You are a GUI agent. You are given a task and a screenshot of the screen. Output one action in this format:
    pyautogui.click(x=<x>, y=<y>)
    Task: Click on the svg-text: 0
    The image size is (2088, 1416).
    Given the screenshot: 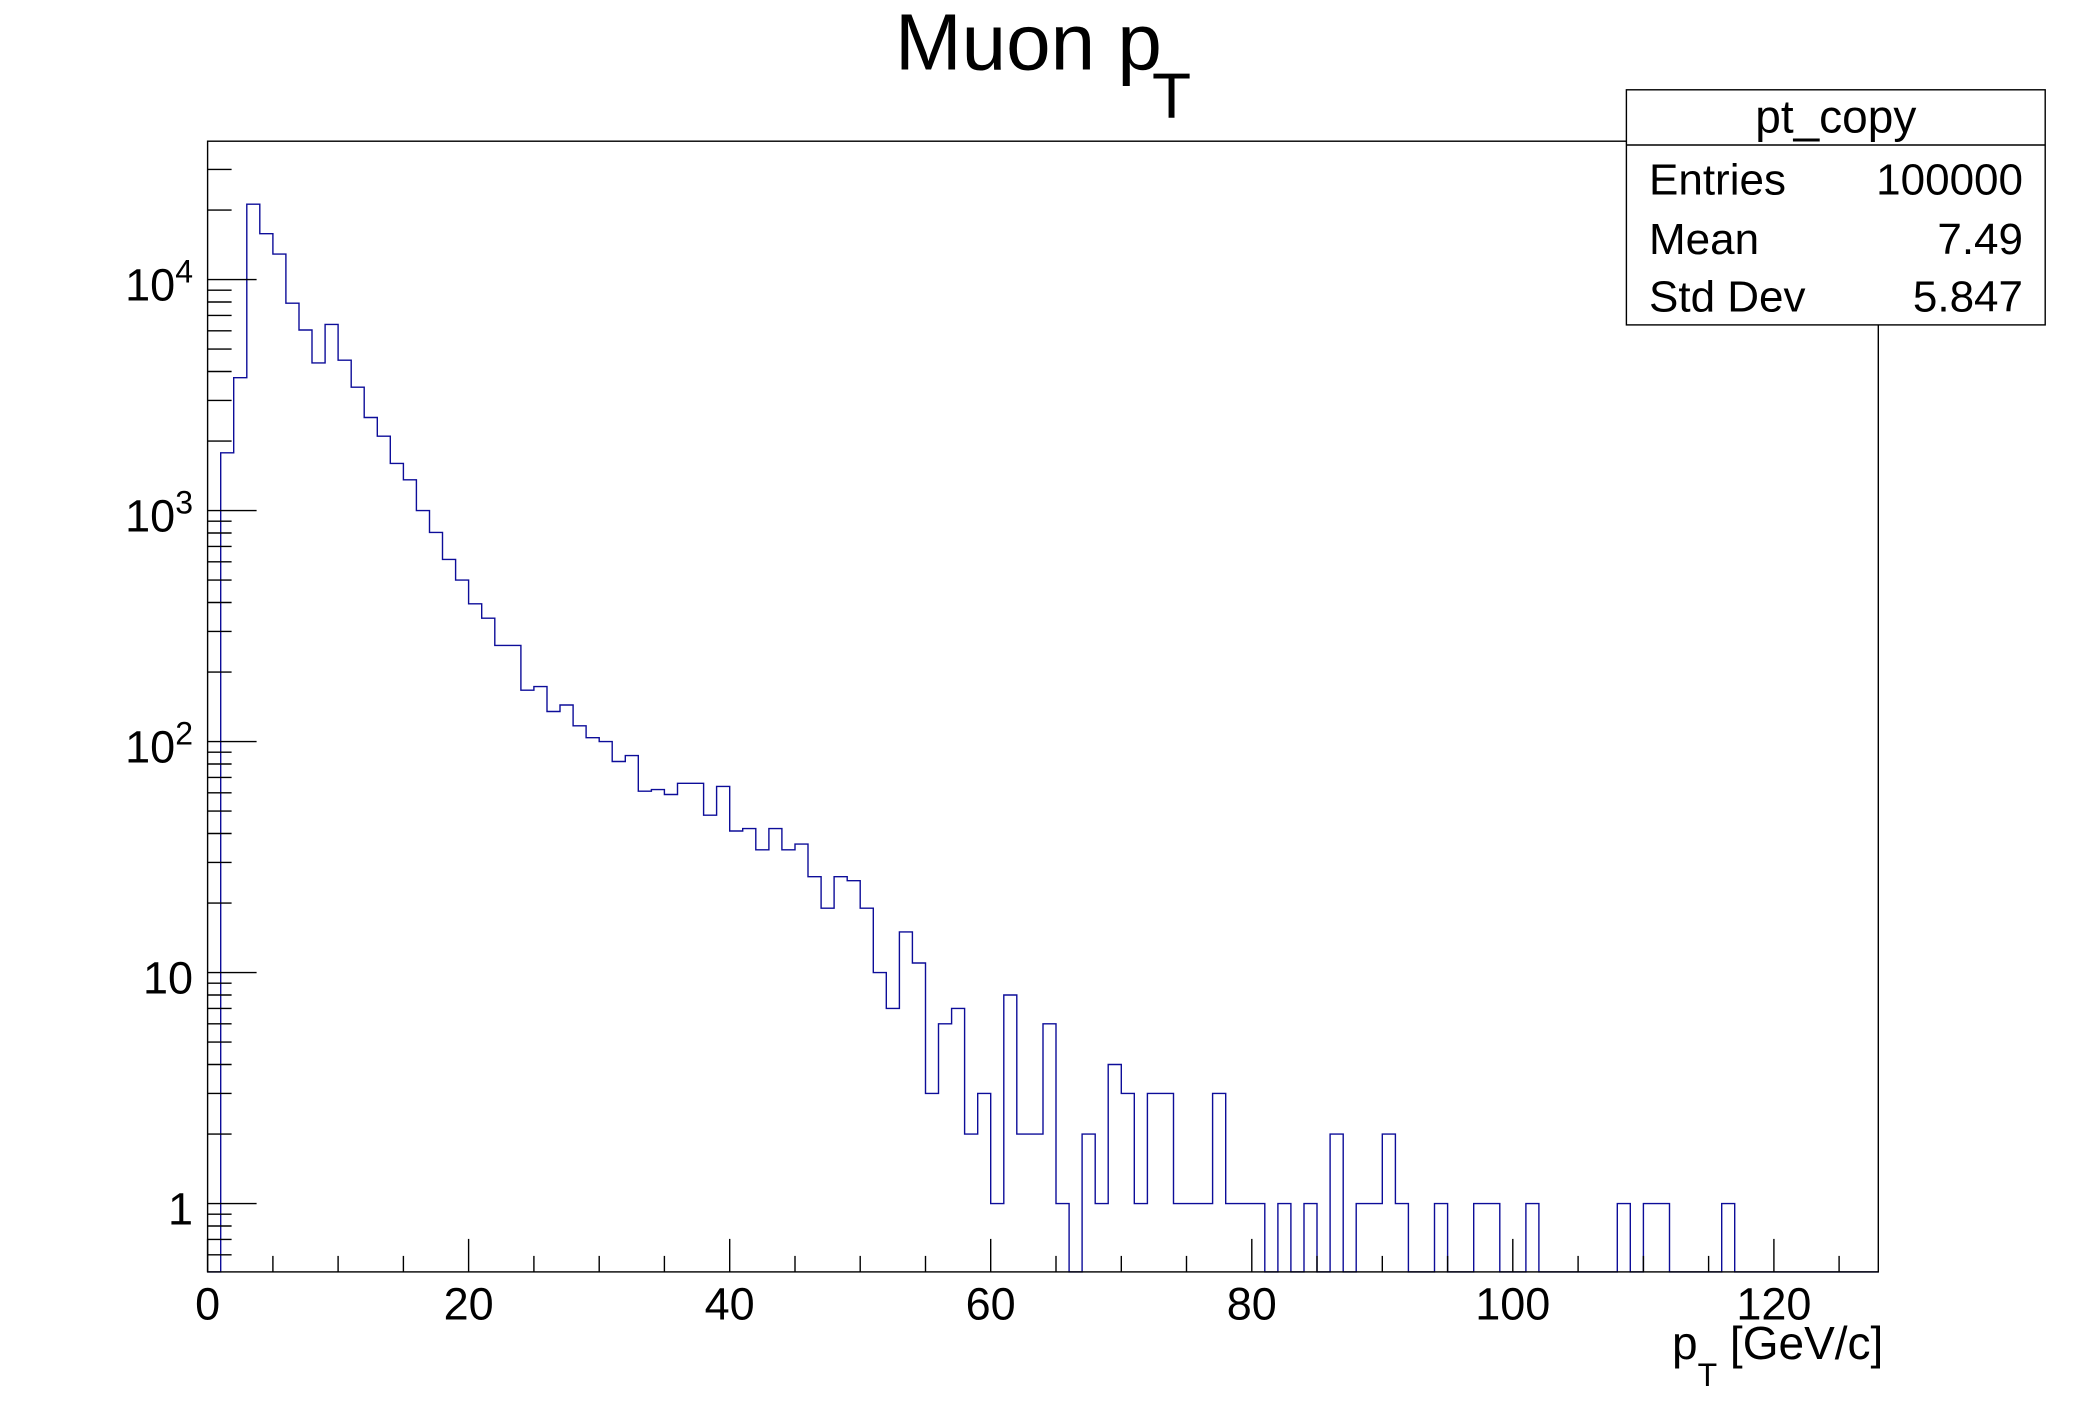 What is the action you would take?
    pyautogui.click(x=207, y=1304)
    